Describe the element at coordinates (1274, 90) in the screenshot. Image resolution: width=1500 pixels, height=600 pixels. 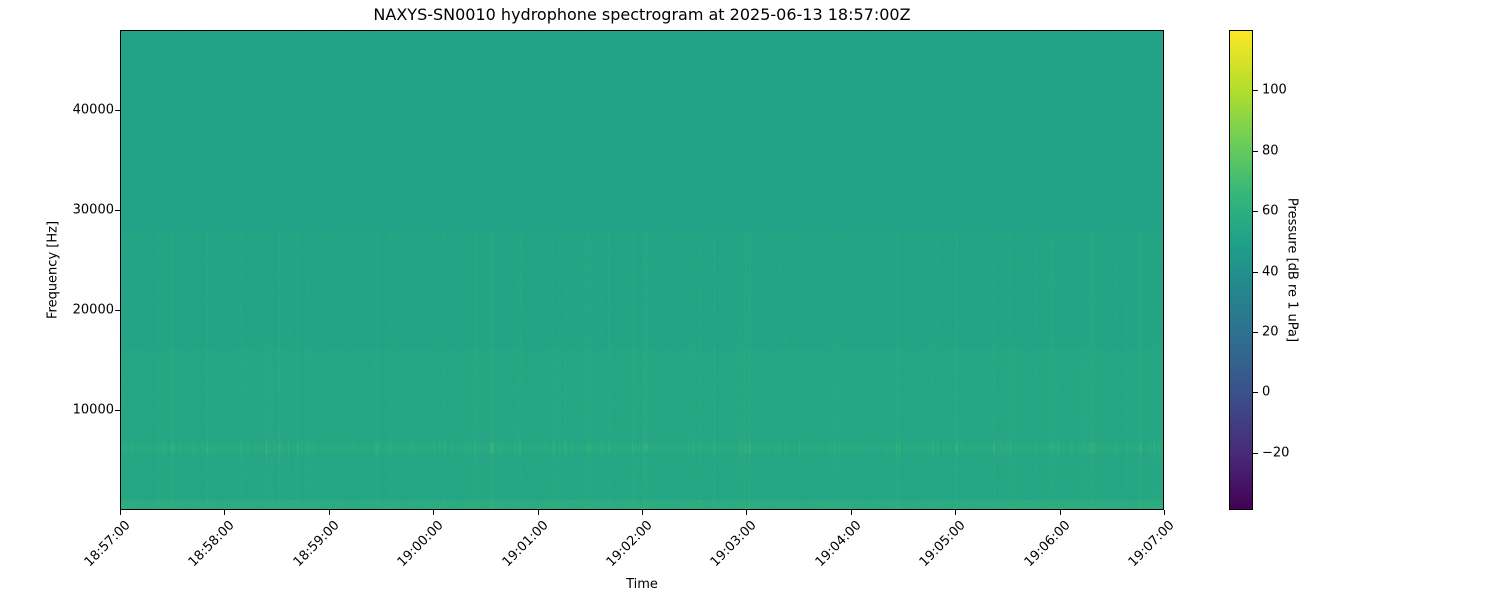
I see `colorbar-tick-label: 100` at that location.